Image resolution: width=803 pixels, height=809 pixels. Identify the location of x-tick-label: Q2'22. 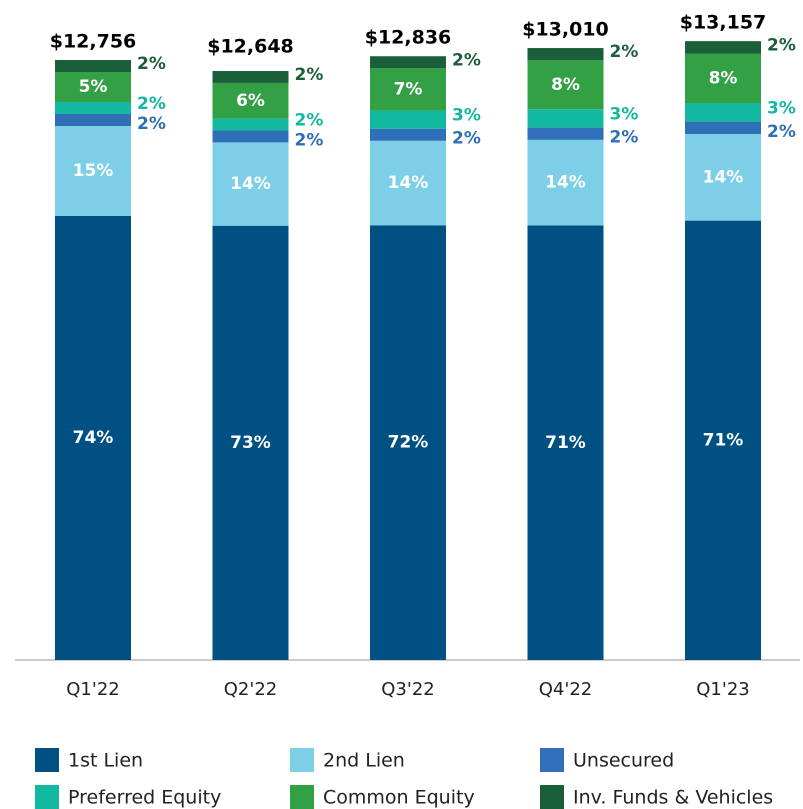
(250, 689).